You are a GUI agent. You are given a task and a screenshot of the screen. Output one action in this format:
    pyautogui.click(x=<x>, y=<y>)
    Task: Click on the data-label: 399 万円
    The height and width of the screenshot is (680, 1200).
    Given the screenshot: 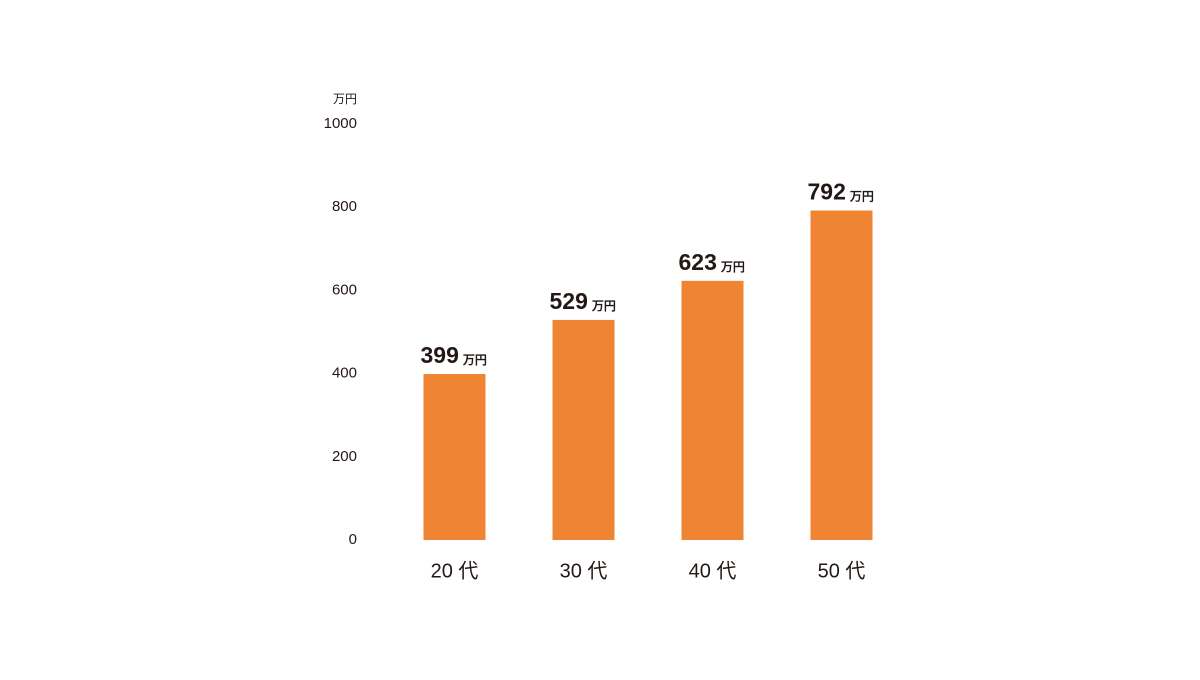 What is the action you would take?
    pyautogui.click(x=454, y=355)
    